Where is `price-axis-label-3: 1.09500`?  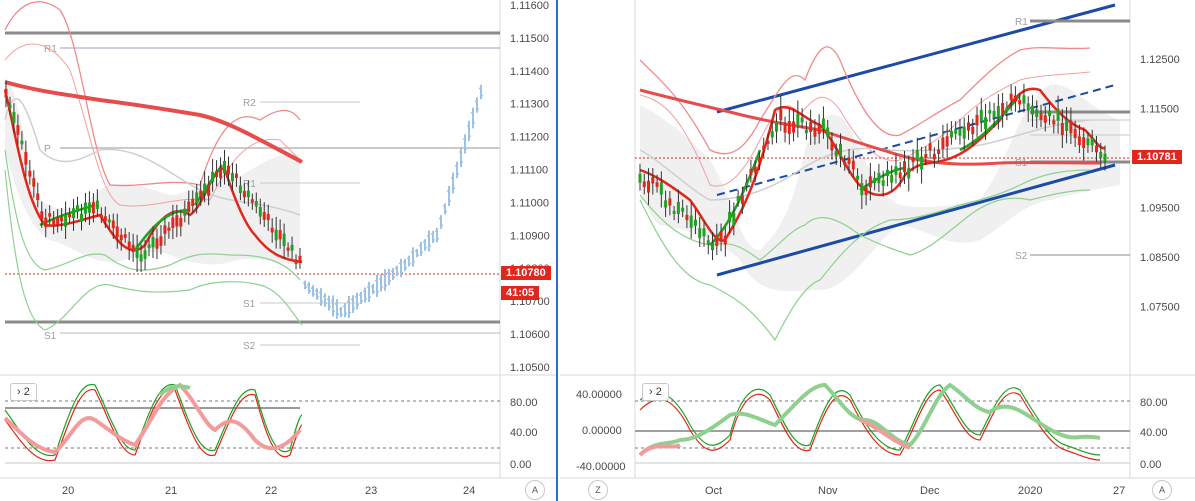 price-axis-label-3: 1.09500 is located at coordinates (1160, 209).